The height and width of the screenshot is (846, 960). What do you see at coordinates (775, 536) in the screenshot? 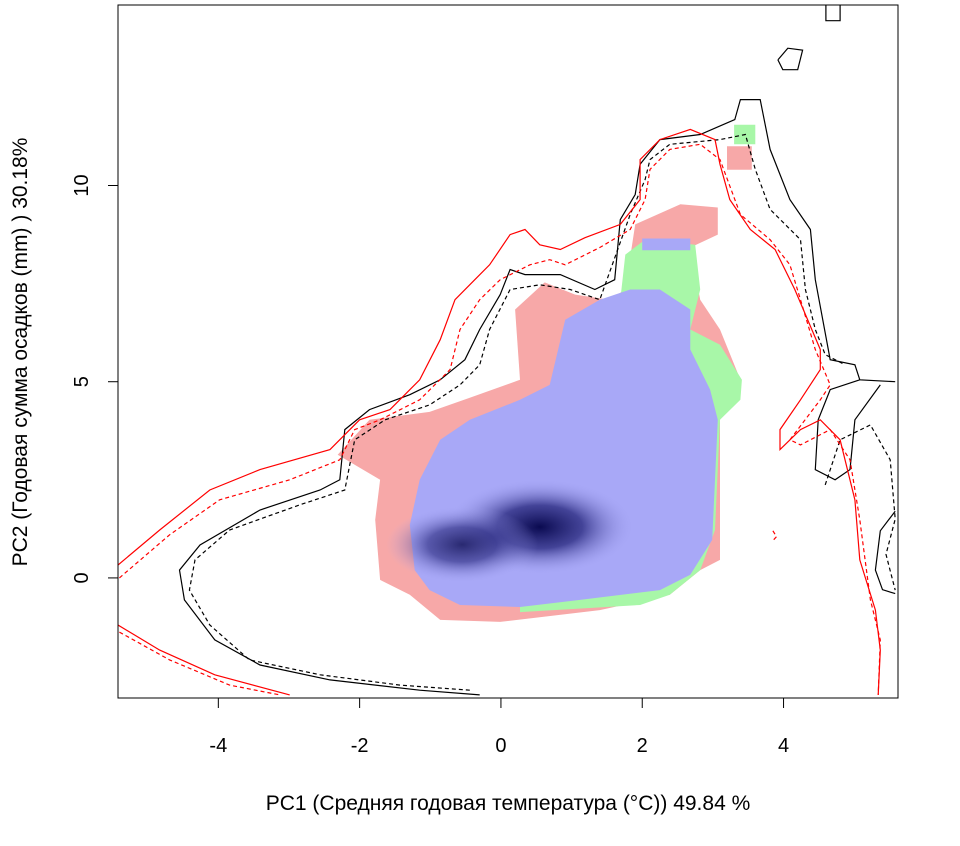
I see `contour-invaded-speck` at bounding box center [775, 536].